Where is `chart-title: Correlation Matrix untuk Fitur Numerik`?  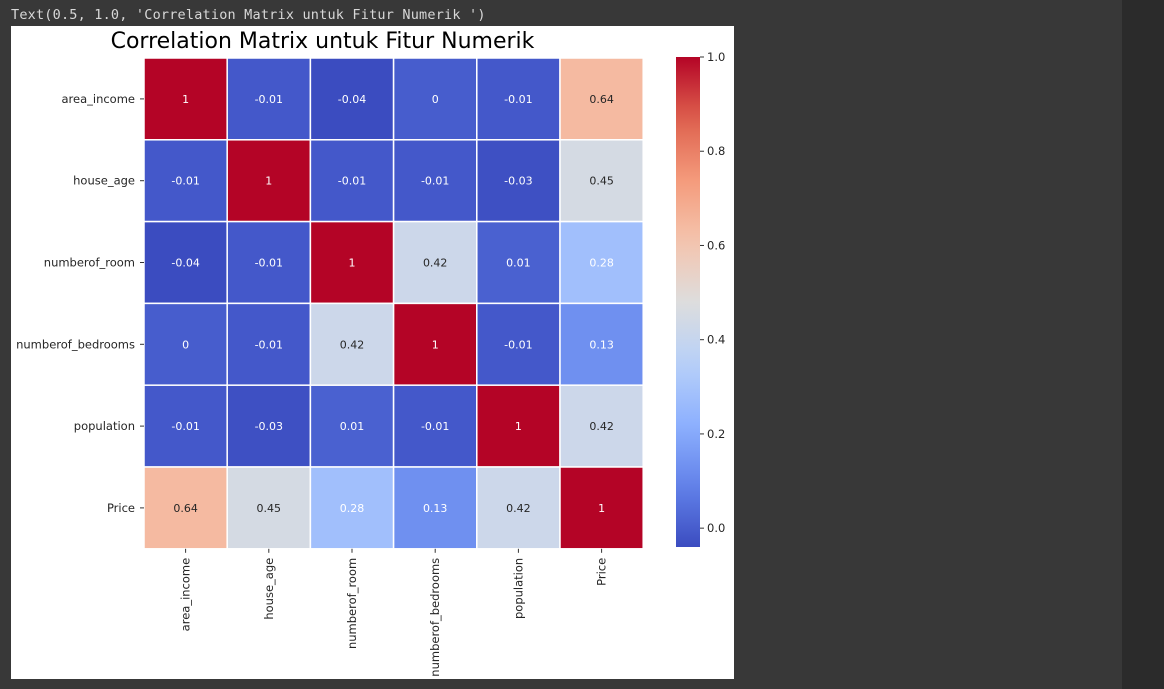 chart-title: Correlation Matrix untuk Fitur Numerik is located at coordinates (322, 41).